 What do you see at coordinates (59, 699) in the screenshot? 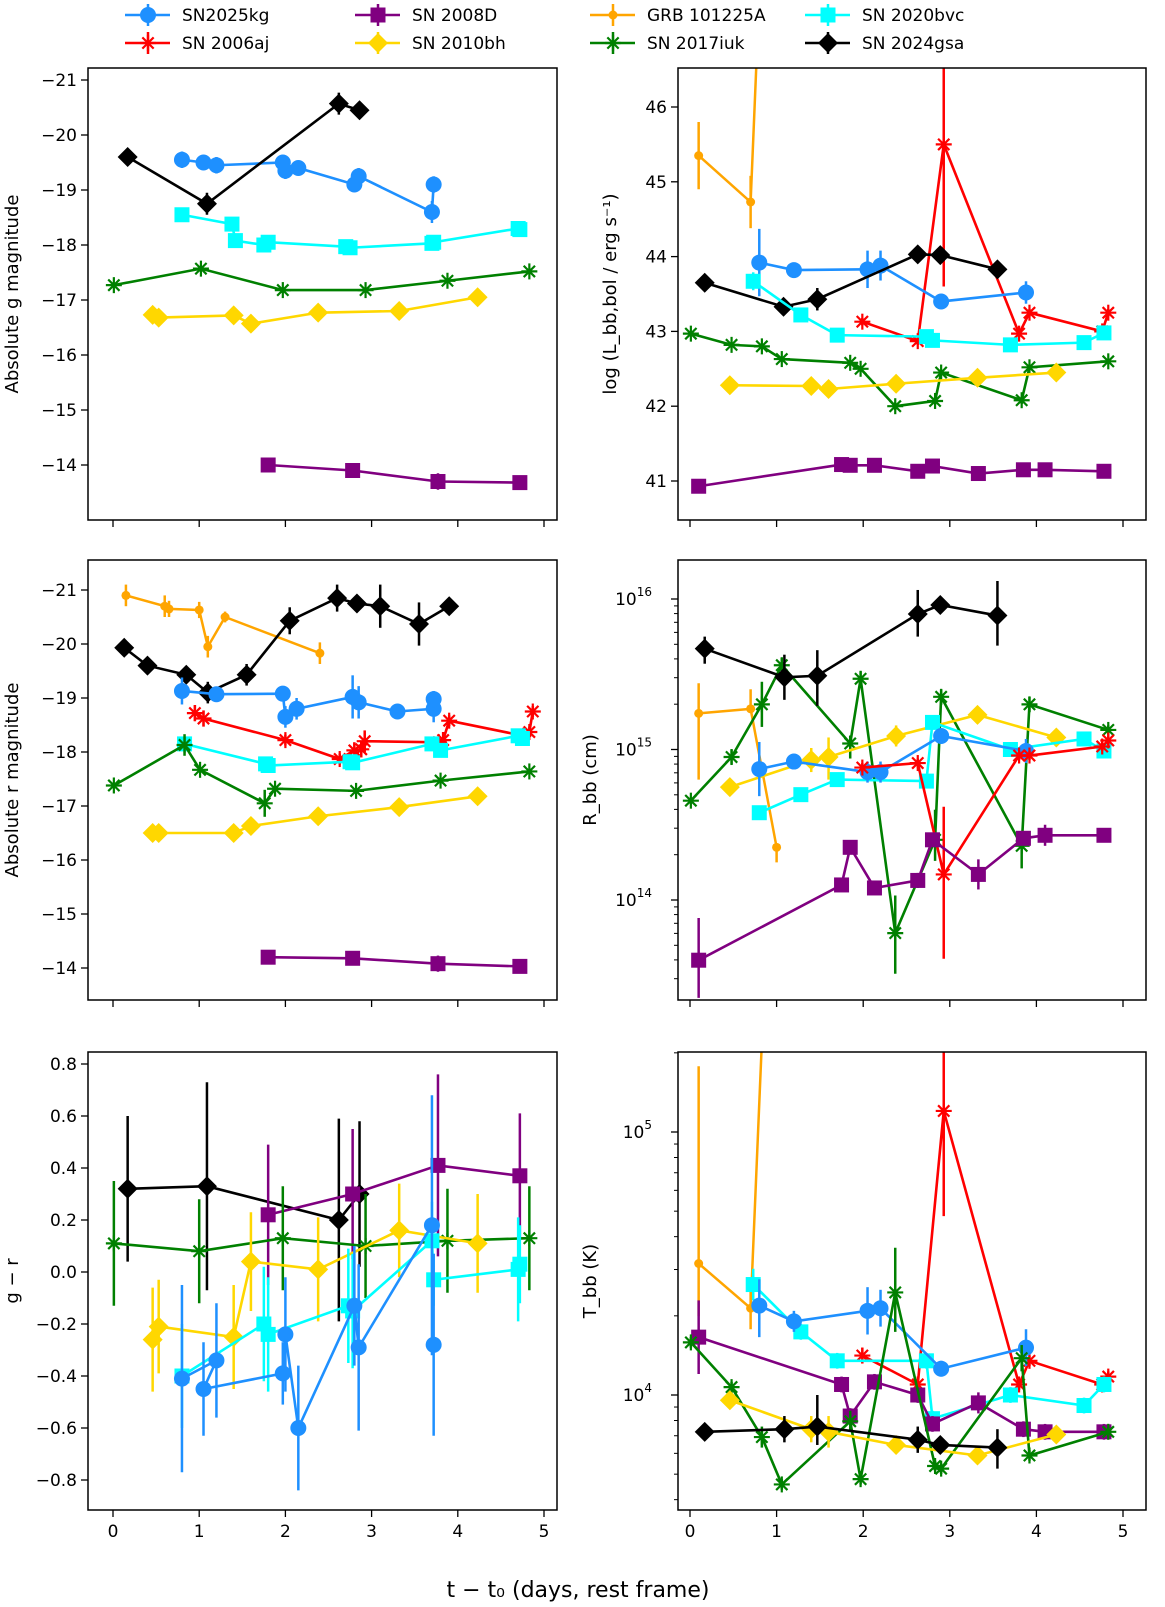
I see `y-tick-label: −19` at bounding box center [59, 699].